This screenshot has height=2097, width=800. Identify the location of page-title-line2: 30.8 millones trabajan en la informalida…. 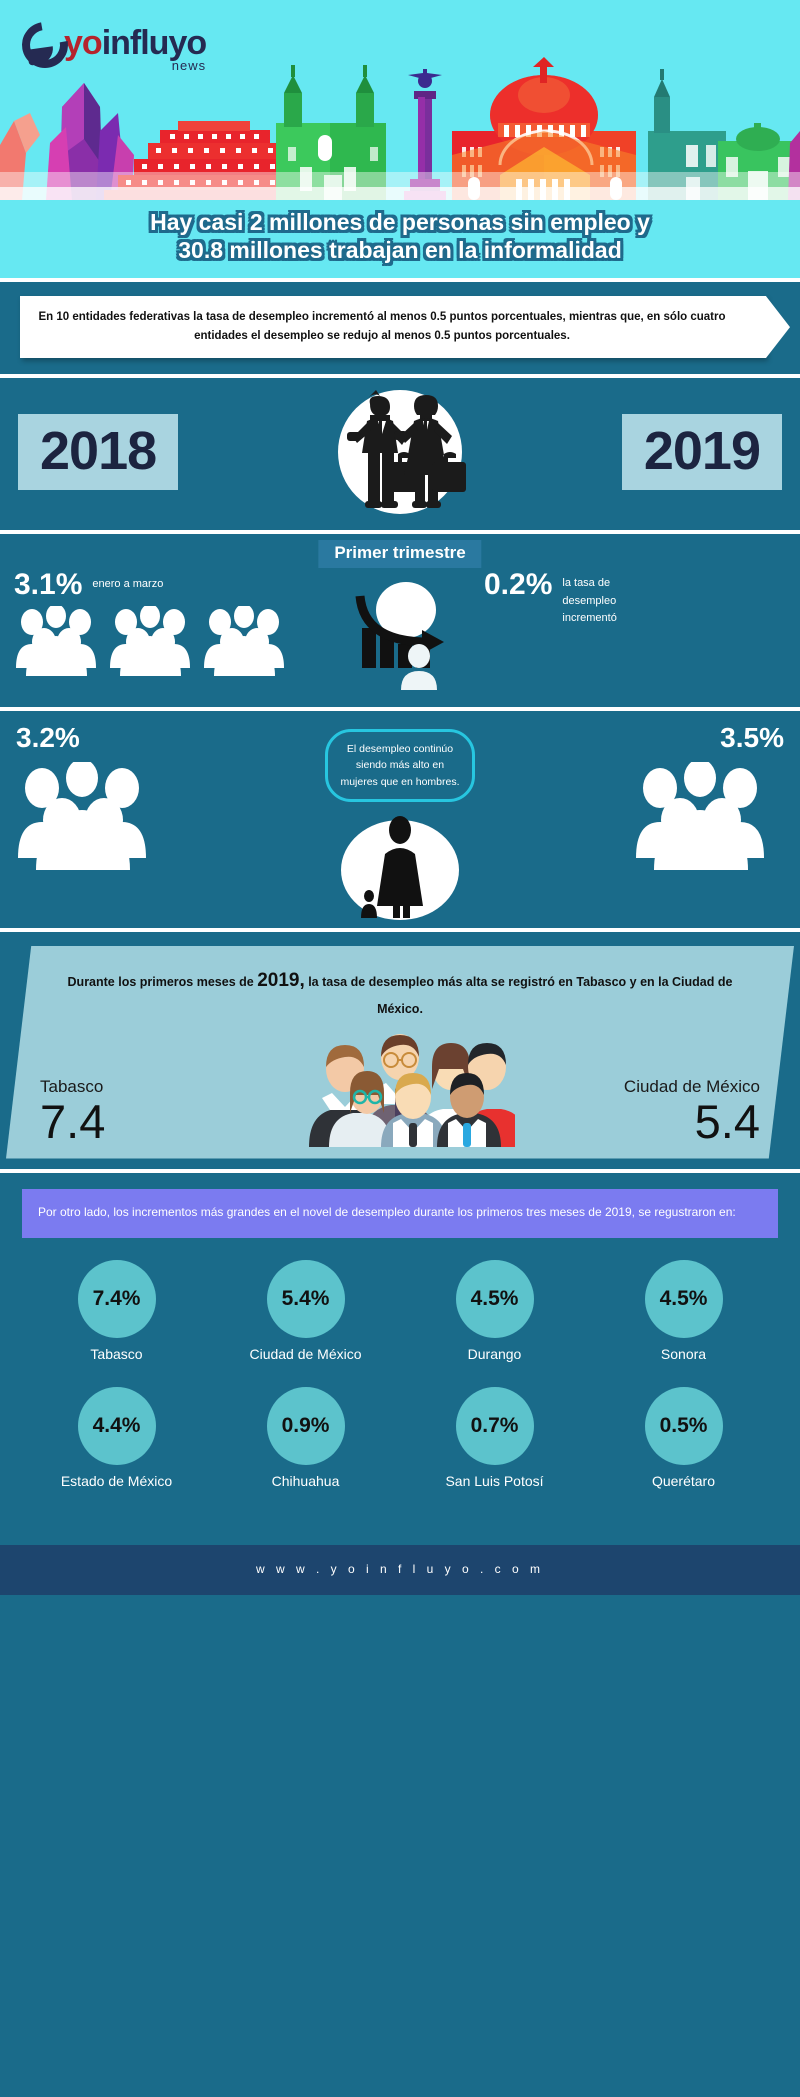
(400, 250).